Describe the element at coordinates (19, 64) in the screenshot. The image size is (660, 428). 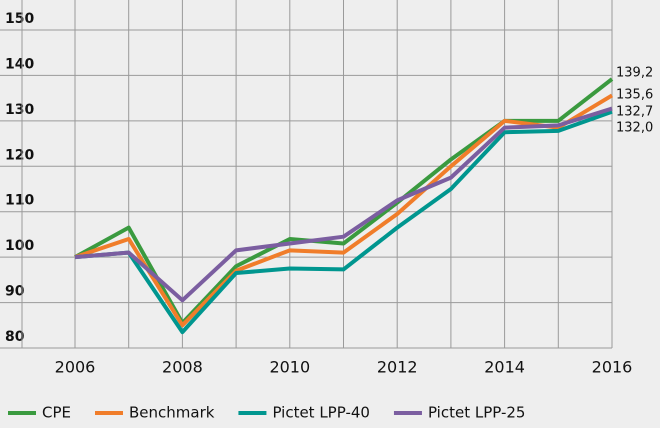
I see `y-tick-label: 140` at that location.